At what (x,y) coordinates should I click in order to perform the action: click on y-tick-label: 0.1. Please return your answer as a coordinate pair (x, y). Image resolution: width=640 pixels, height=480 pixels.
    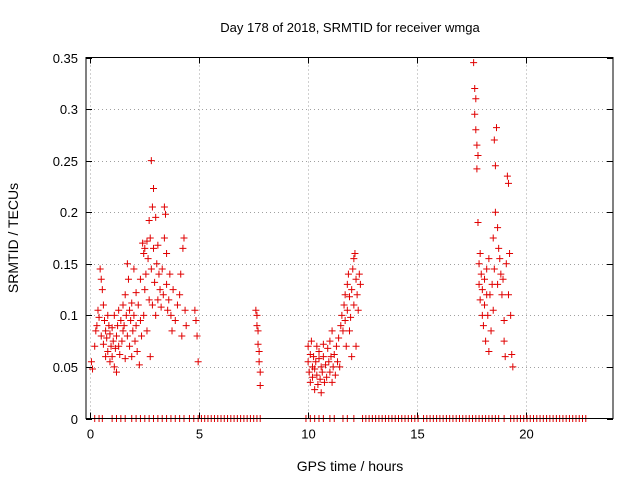
    Looking at the image, I should click on (69, 315).